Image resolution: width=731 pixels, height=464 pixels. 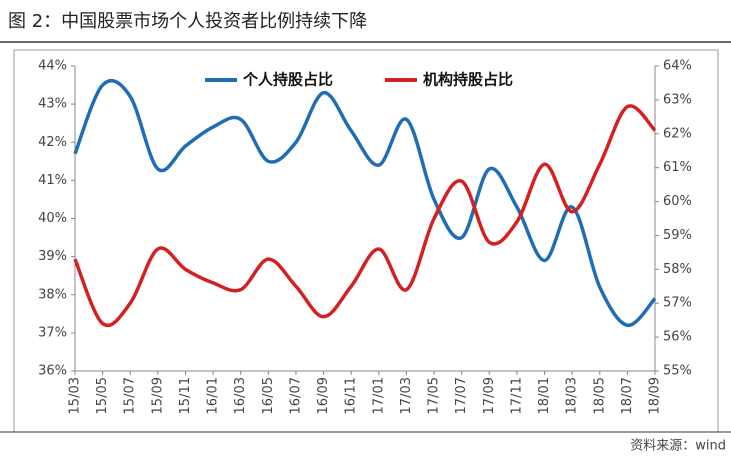 I want to click on y-tick-label: 36%, so click(x=52, y=371).